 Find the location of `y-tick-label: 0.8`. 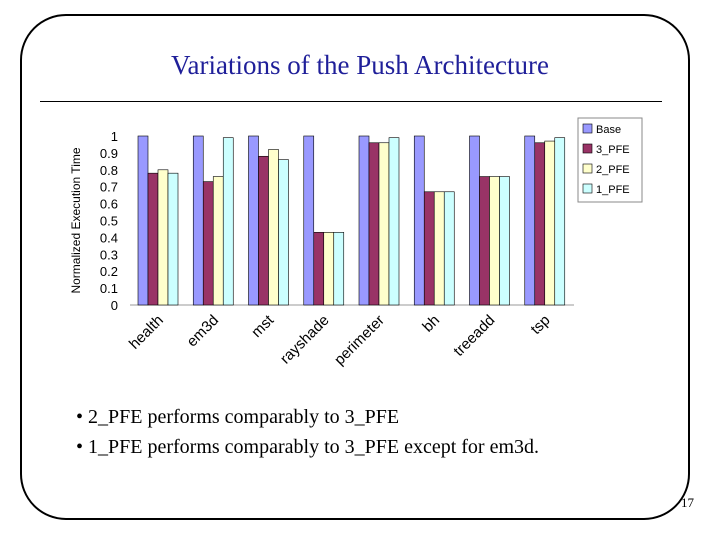

y-tick-label: 0.8 is located at coordinates (109, 170).